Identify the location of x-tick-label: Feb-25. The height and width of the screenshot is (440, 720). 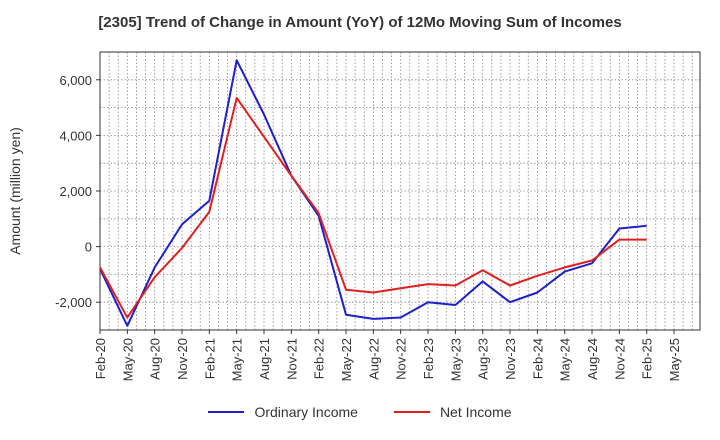
(647, 358).